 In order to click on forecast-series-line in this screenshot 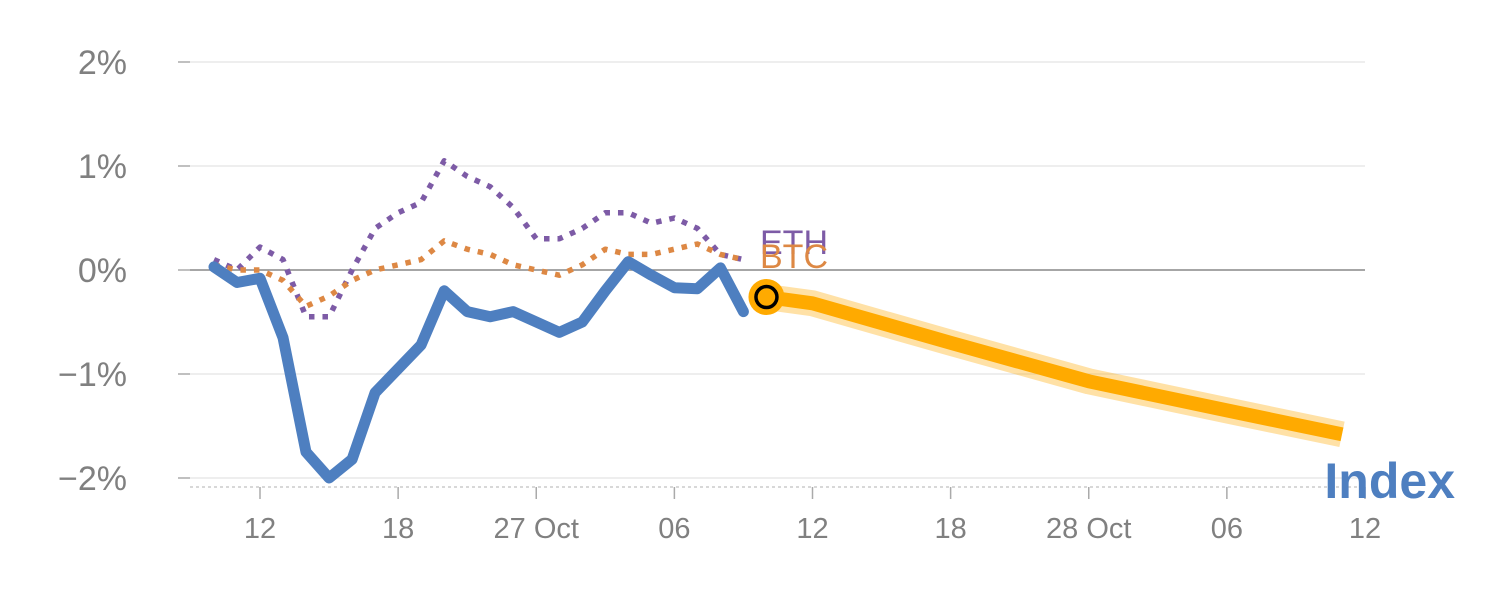, I will do `click(1054, 366)`.